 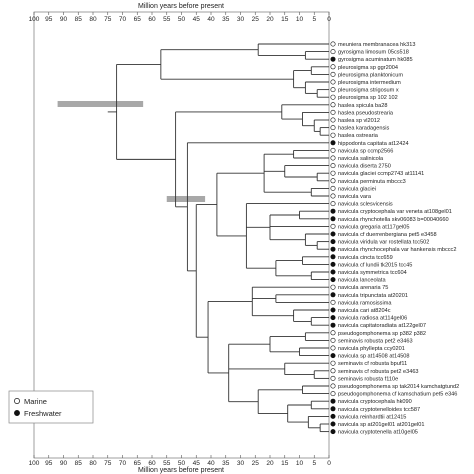 What do you see at coordinates (197, 19) in the screenshot?
I see `top-tick-label: 45` at bounding box center [197, 19].